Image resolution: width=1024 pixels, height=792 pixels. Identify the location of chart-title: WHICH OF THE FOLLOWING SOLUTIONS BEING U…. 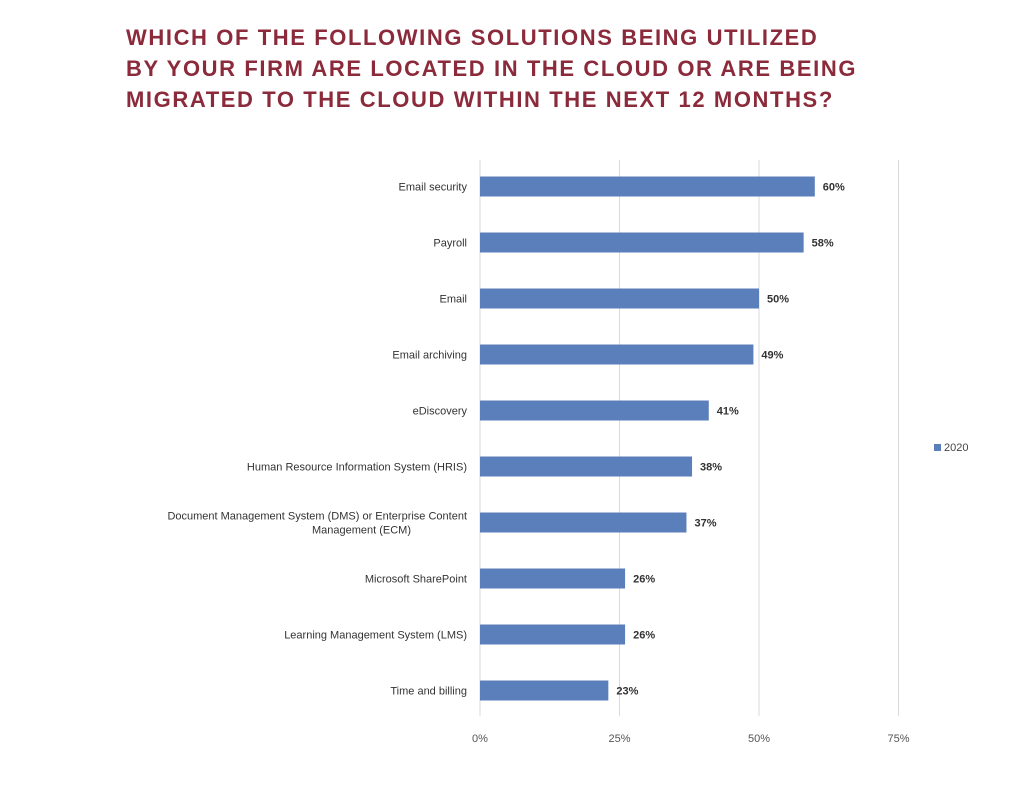
(516, 68).